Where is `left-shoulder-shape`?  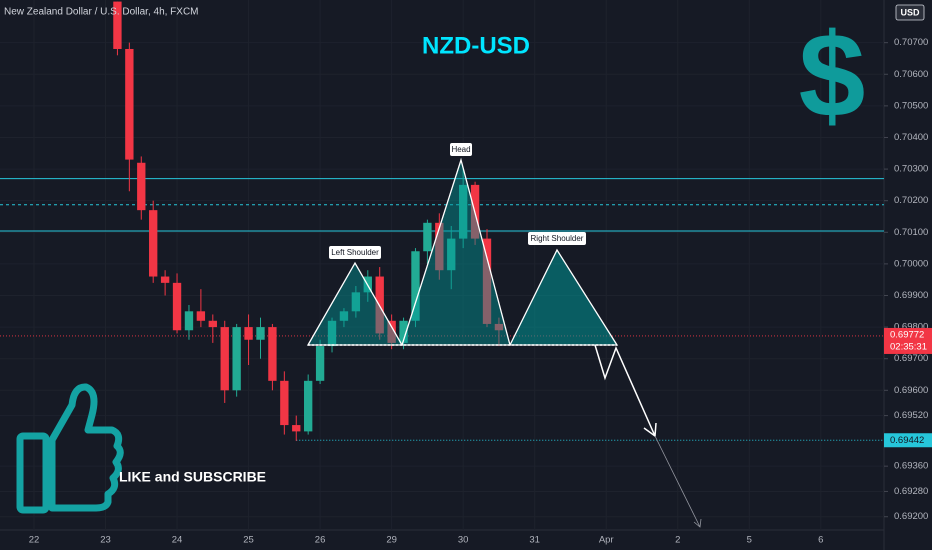 left-shoulder-shape is located at coordinates (355, 303).